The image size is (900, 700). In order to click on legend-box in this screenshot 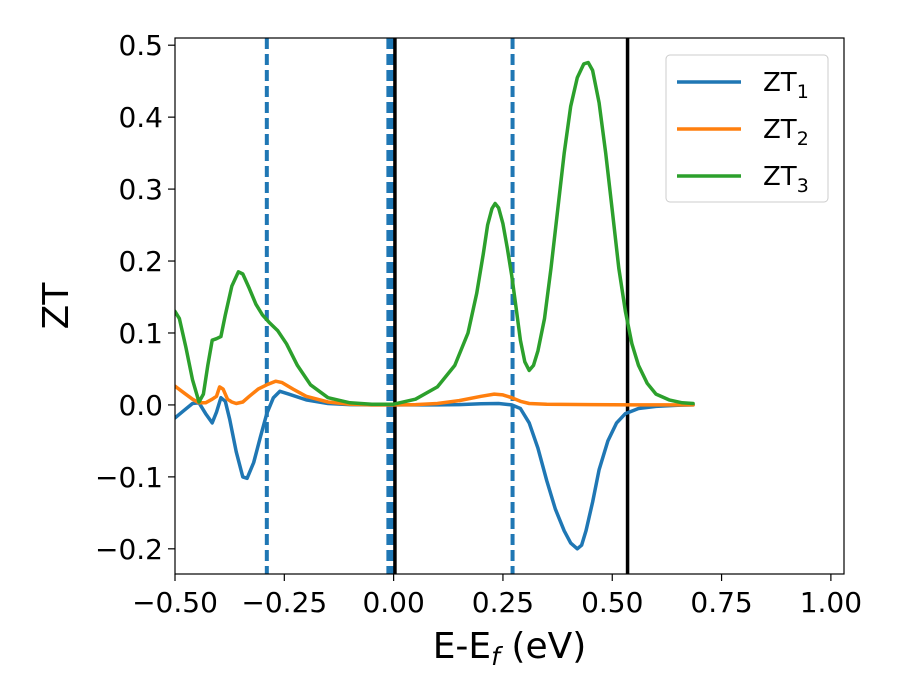, I will do `click(747, 128)`.